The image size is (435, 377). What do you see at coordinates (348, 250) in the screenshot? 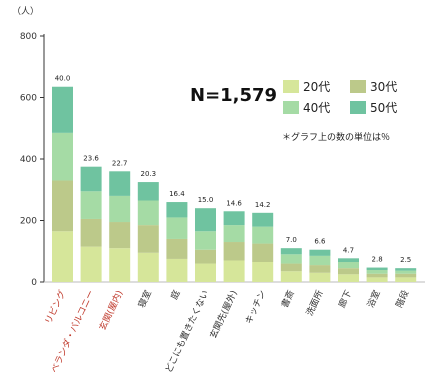
I see `value-label: 4.7` at bounding box center [348, 250].